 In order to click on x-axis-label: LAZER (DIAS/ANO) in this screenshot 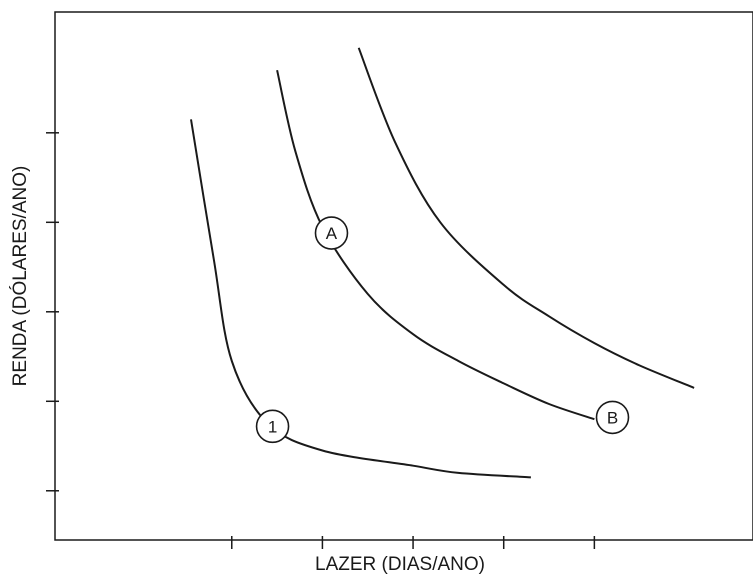, I will do `click(400, 564)`.